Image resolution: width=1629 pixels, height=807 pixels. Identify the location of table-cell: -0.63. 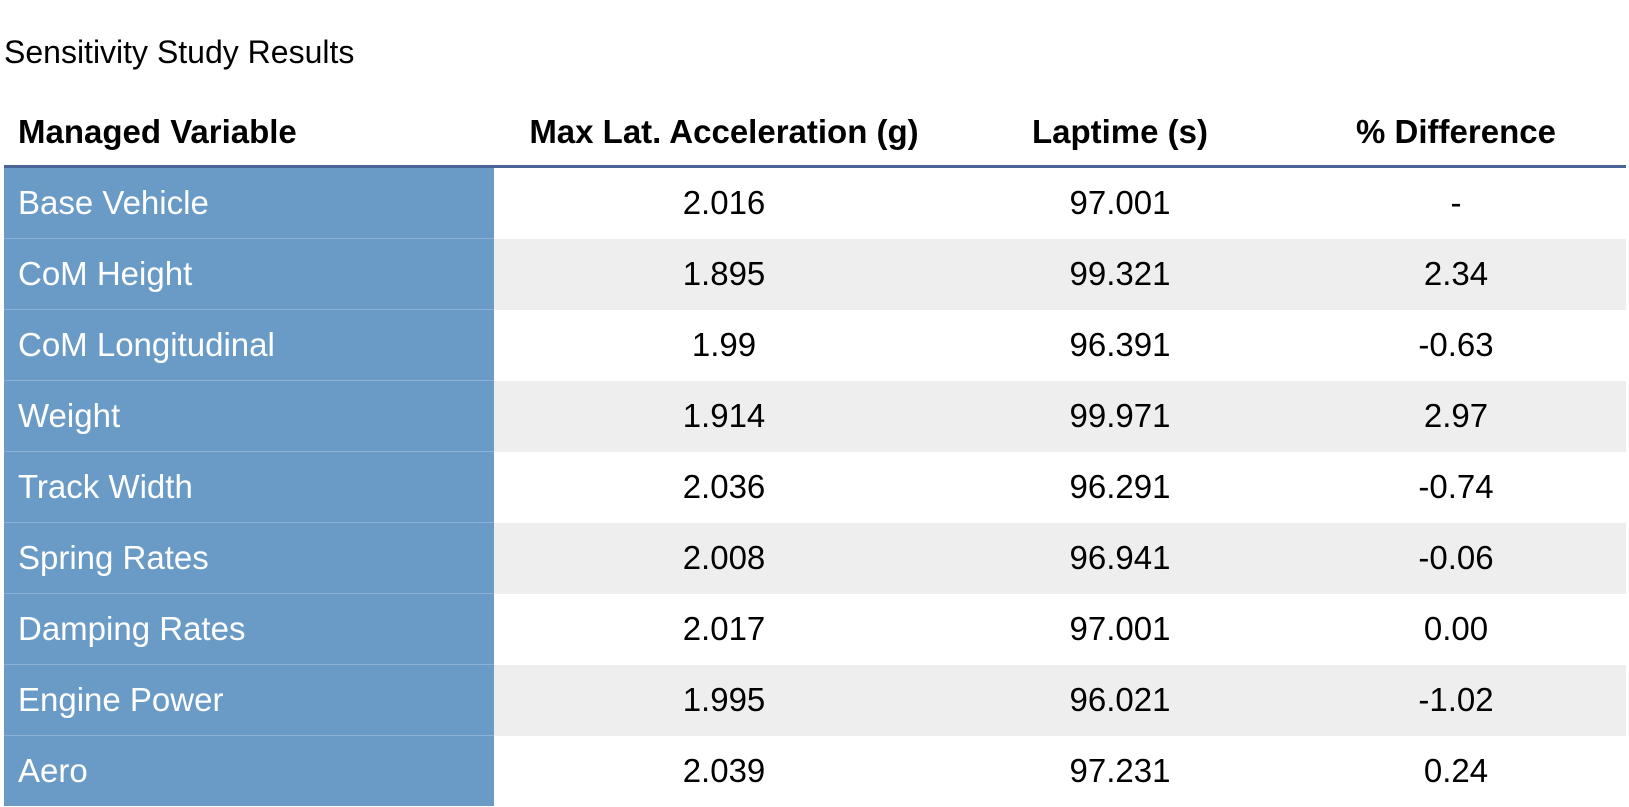
(1456, 344).